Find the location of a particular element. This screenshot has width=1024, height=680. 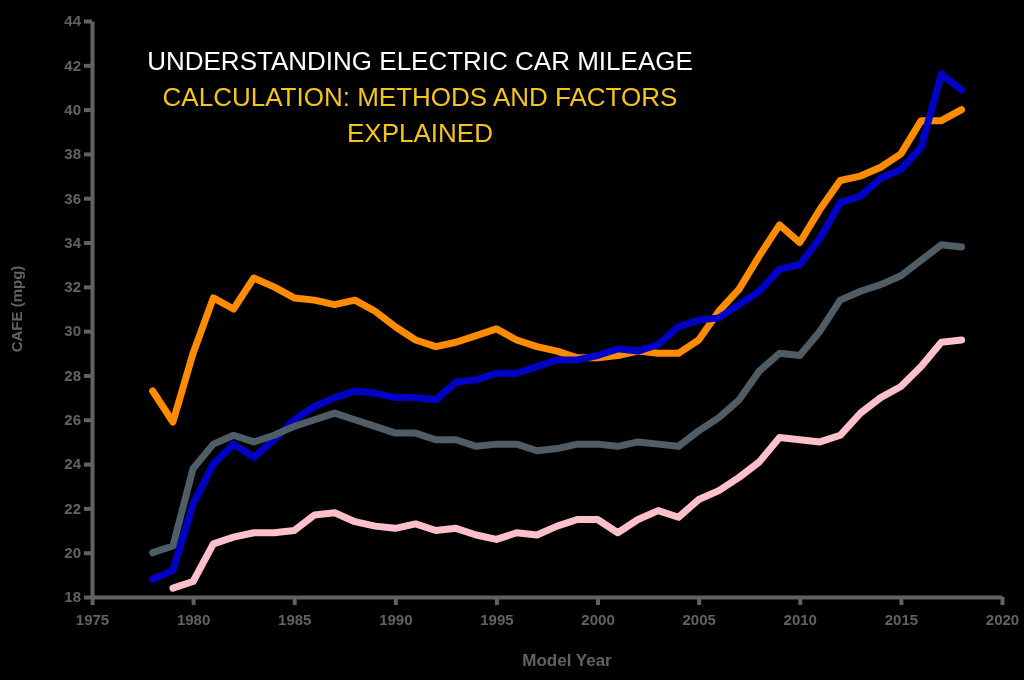

y-tick-label: 40 is located at coordinates (72, 109).